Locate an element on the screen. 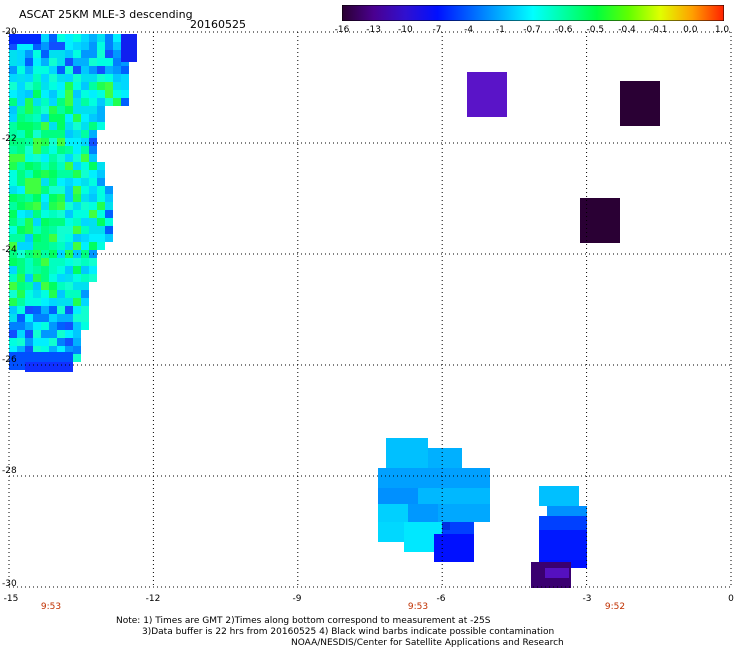 The width and height of the screenshot is (740, 650). colorbar-label: -7 is located at coordinates (437, 30).